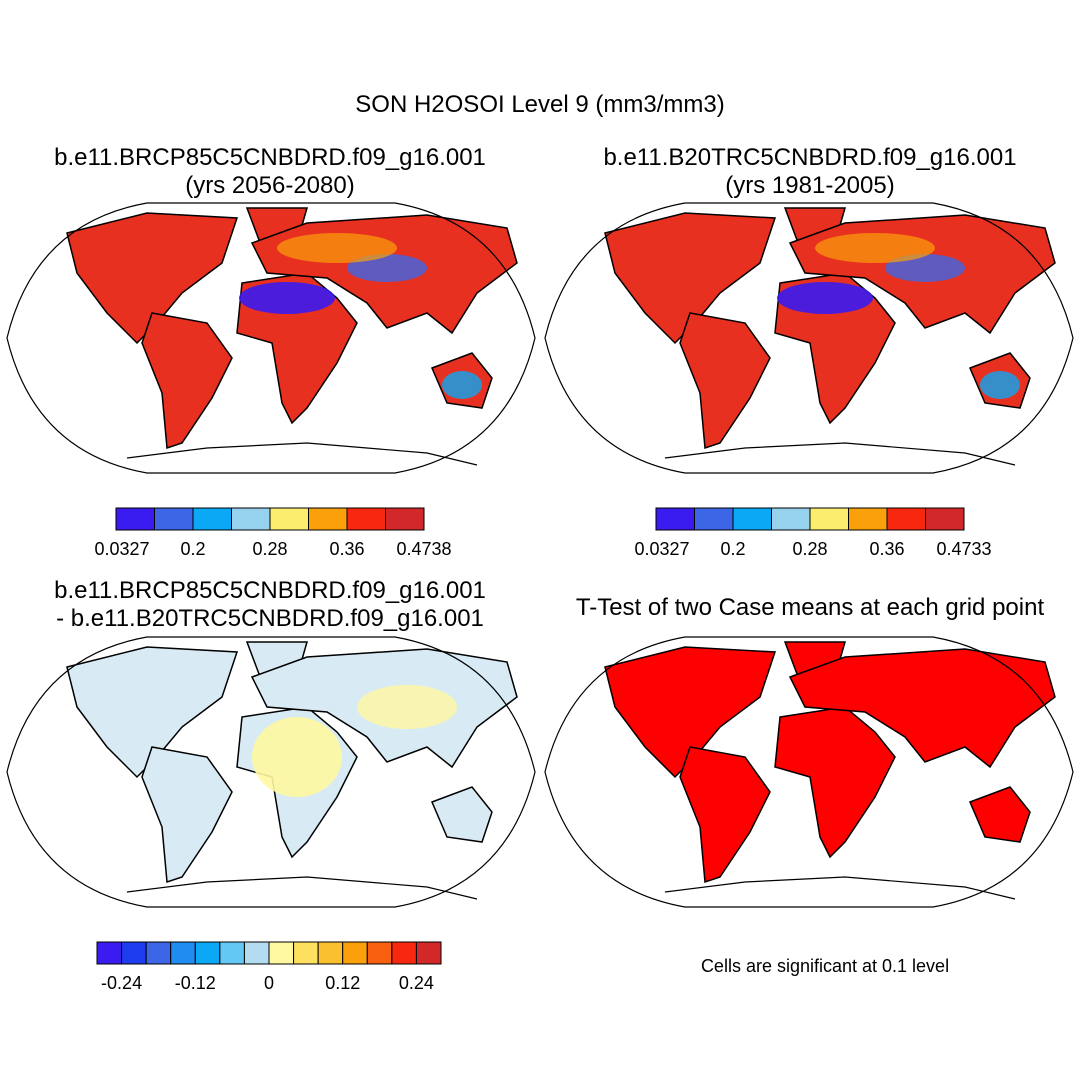 The width and height of the screenshot is (1080, 1080). What do you see at coordinates (416, 983) in the screenshot?
I see `colorbar-label: 0.24` at bounding box center [416, 983].